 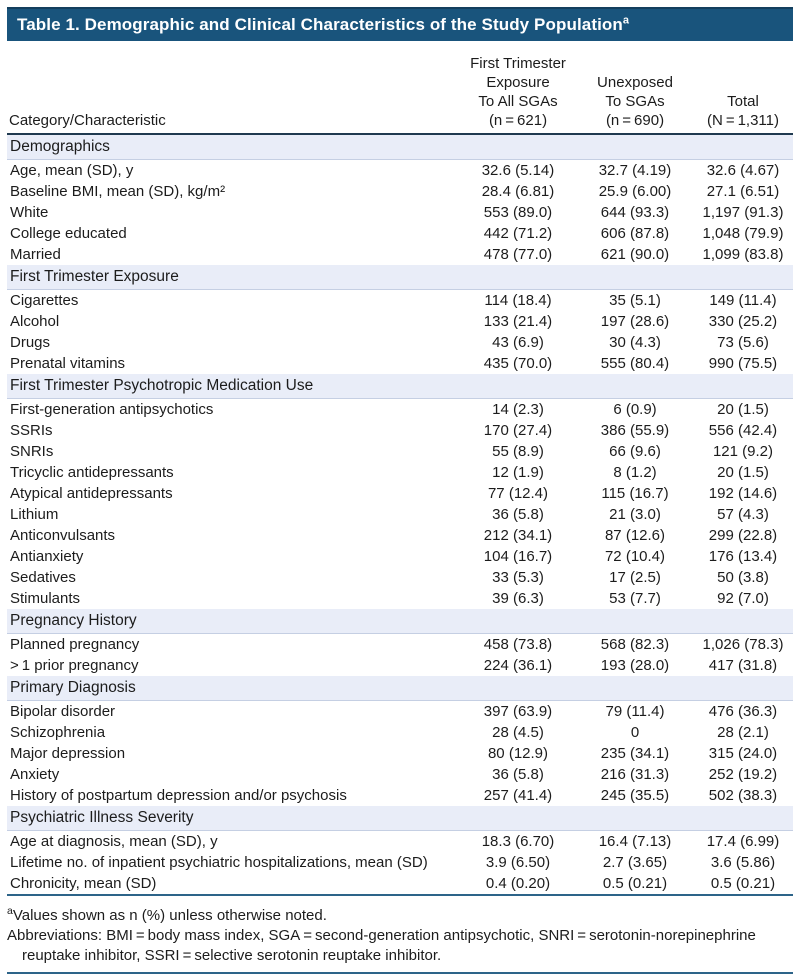 What do you see at coordinates (233, 94) in the screenshot?
I see `column-header-category: Category/Characteristic` at bounding box center [233, 94].